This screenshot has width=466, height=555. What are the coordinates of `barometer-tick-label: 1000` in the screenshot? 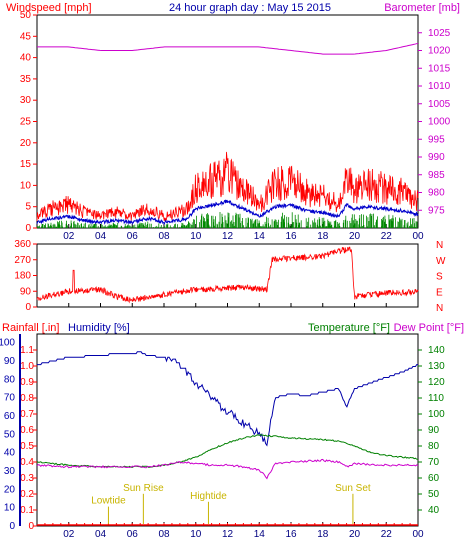 It's located at (439, 122).